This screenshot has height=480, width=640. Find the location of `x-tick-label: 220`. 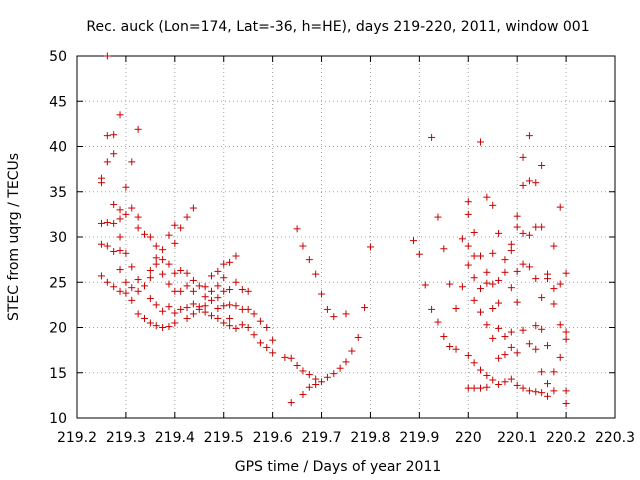

x-tick-label: 220 is located at coordinates (468, 438).